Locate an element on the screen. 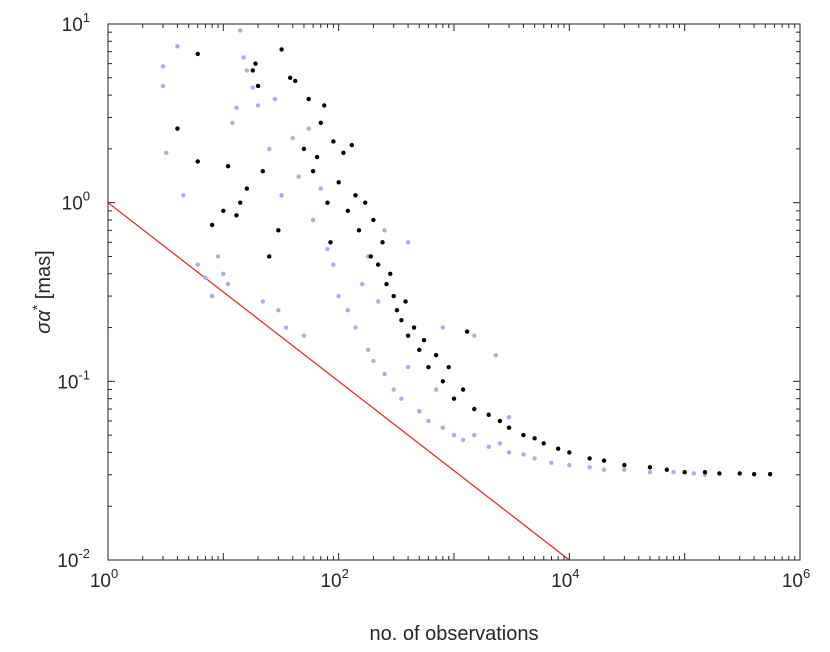 The width and height of the screenshot is (830, 652). y-tick-label: 10¹ is located at coordinates (76, 23).